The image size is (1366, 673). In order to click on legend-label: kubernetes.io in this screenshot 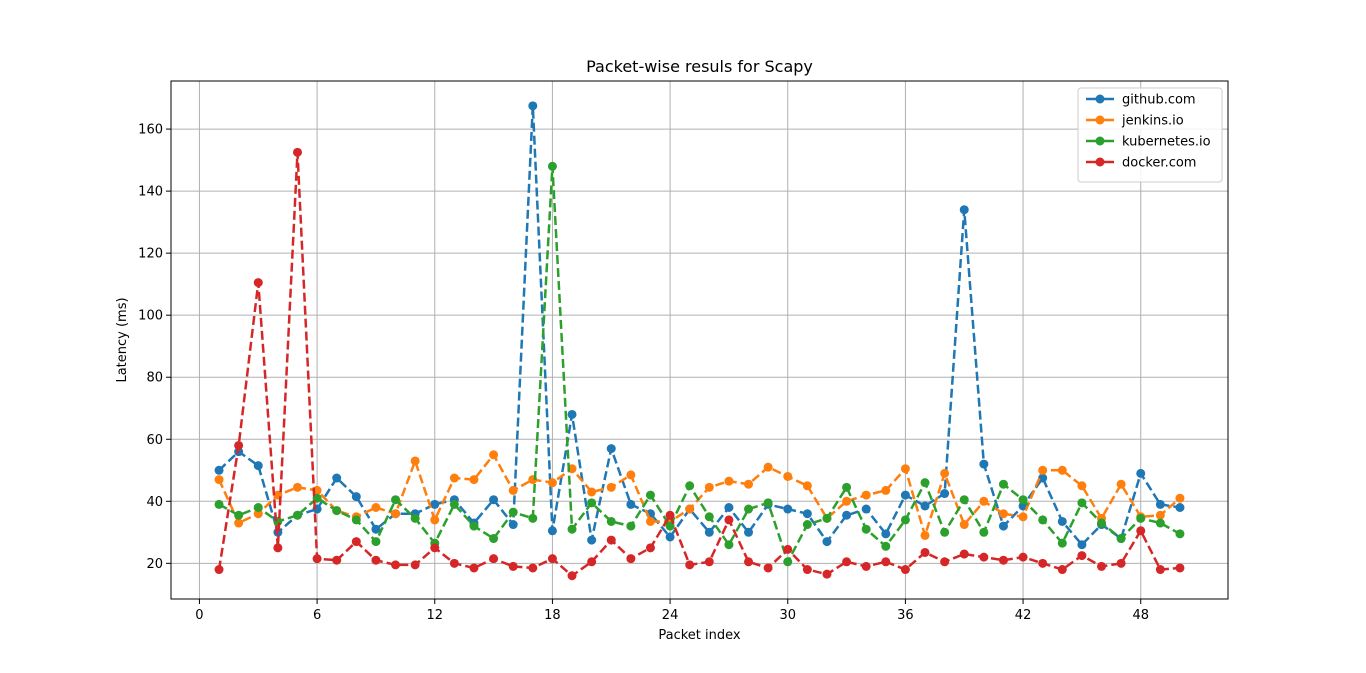, I will do `click(1166, 142)`.